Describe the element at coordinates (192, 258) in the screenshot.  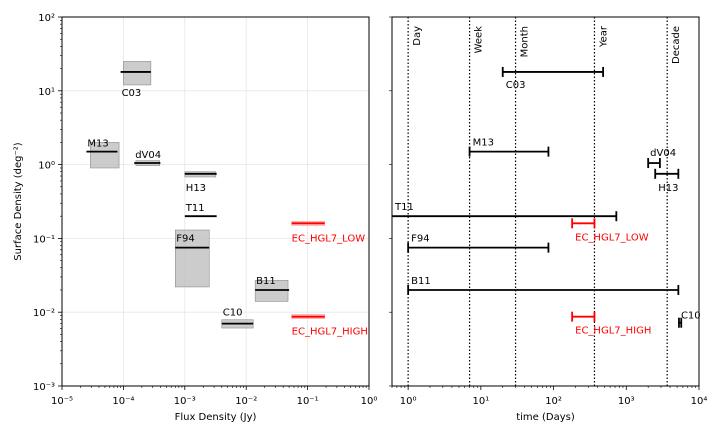
I see `f94-uncertainty-box` at that location.